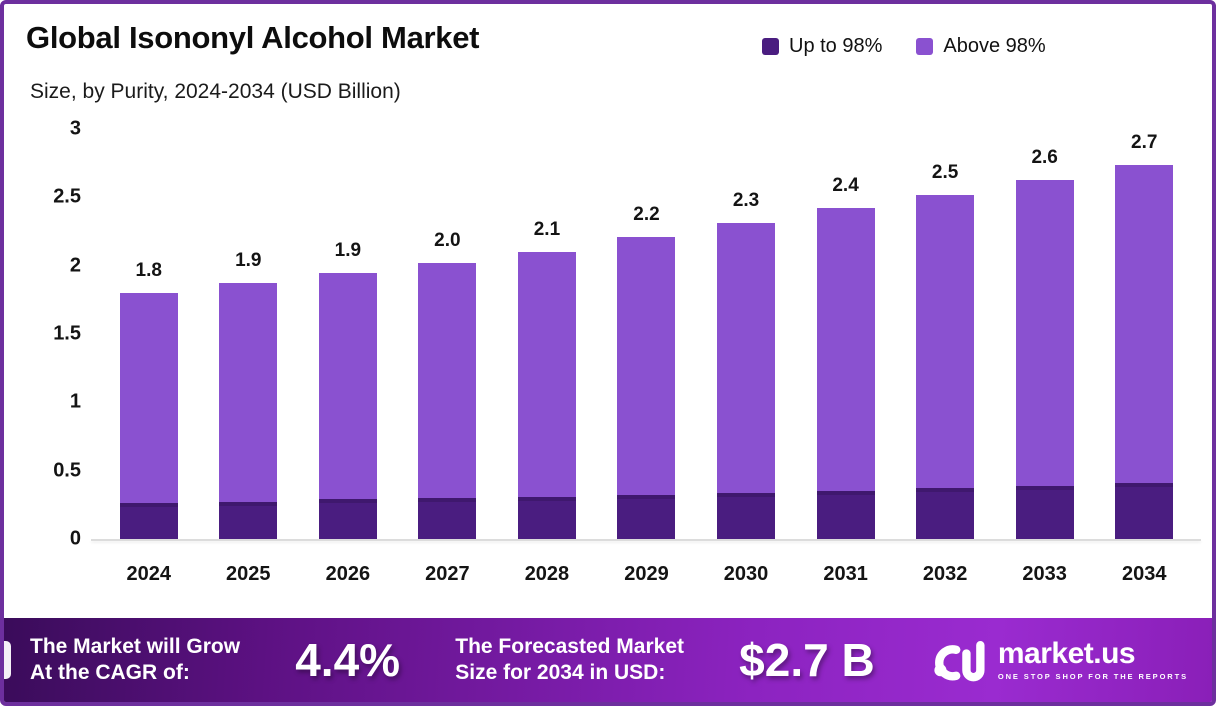 Image resolution: width=1216 pixels, height=706 pixels. I want to click on bar-column: 1.9 2026, so click(348, 357).